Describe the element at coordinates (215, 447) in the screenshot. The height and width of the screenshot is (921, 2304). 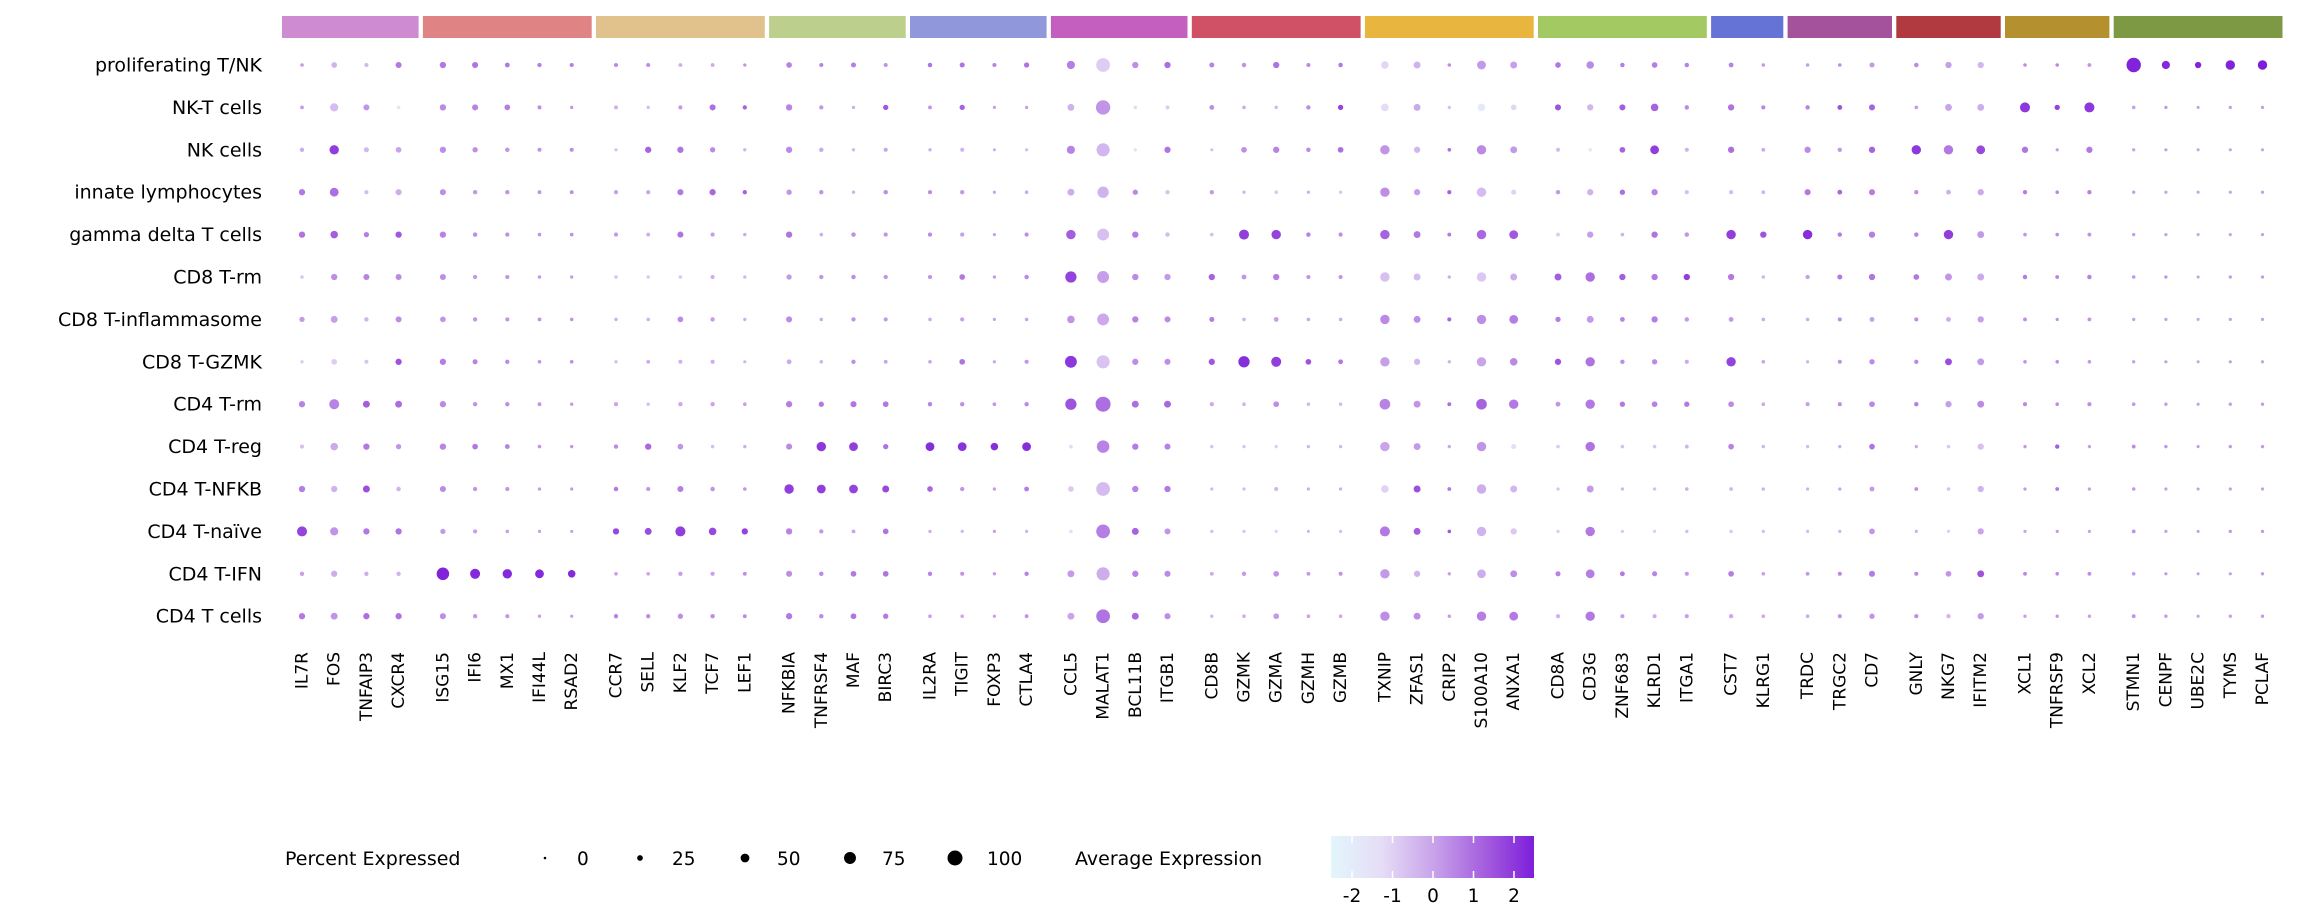
I see `row-label: CD4 T-reg` at that location.